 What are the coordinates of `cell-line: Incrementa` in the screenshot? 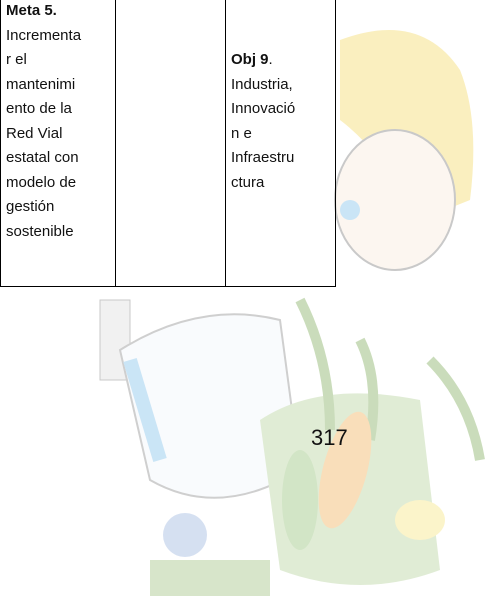 It's located at (44, 35).